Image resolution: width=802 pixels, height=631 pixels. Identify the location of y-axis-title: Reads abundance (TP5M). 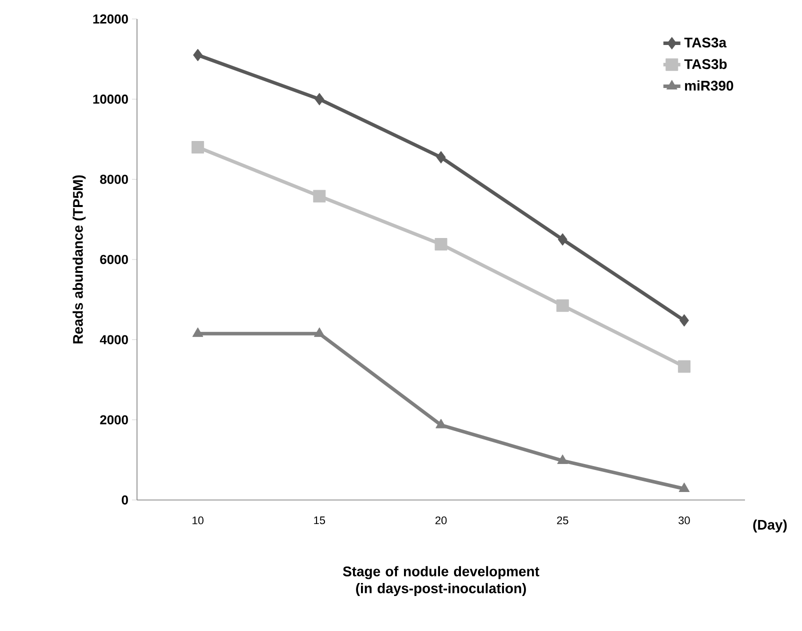
(79, 259).